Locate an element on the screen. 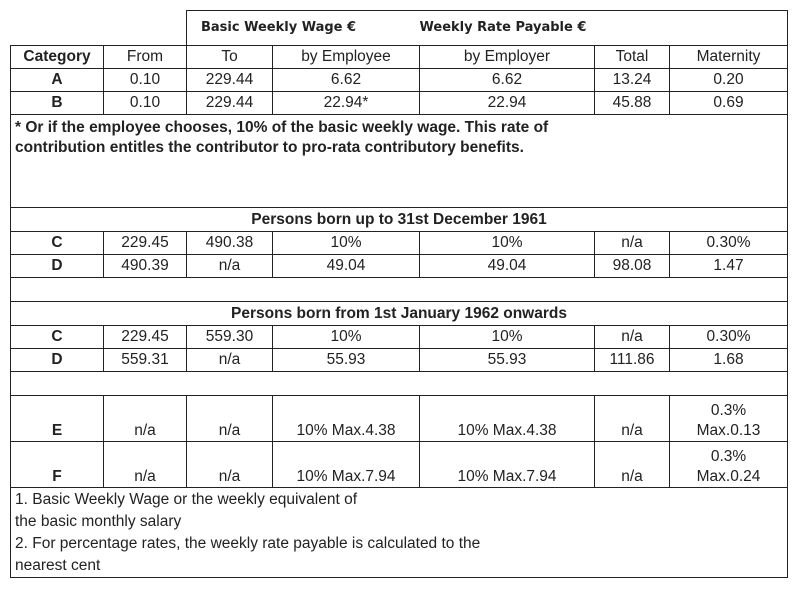 The height and width of the screenshot is (591, 797). column-header: Total is located at coordinates (632, 57).